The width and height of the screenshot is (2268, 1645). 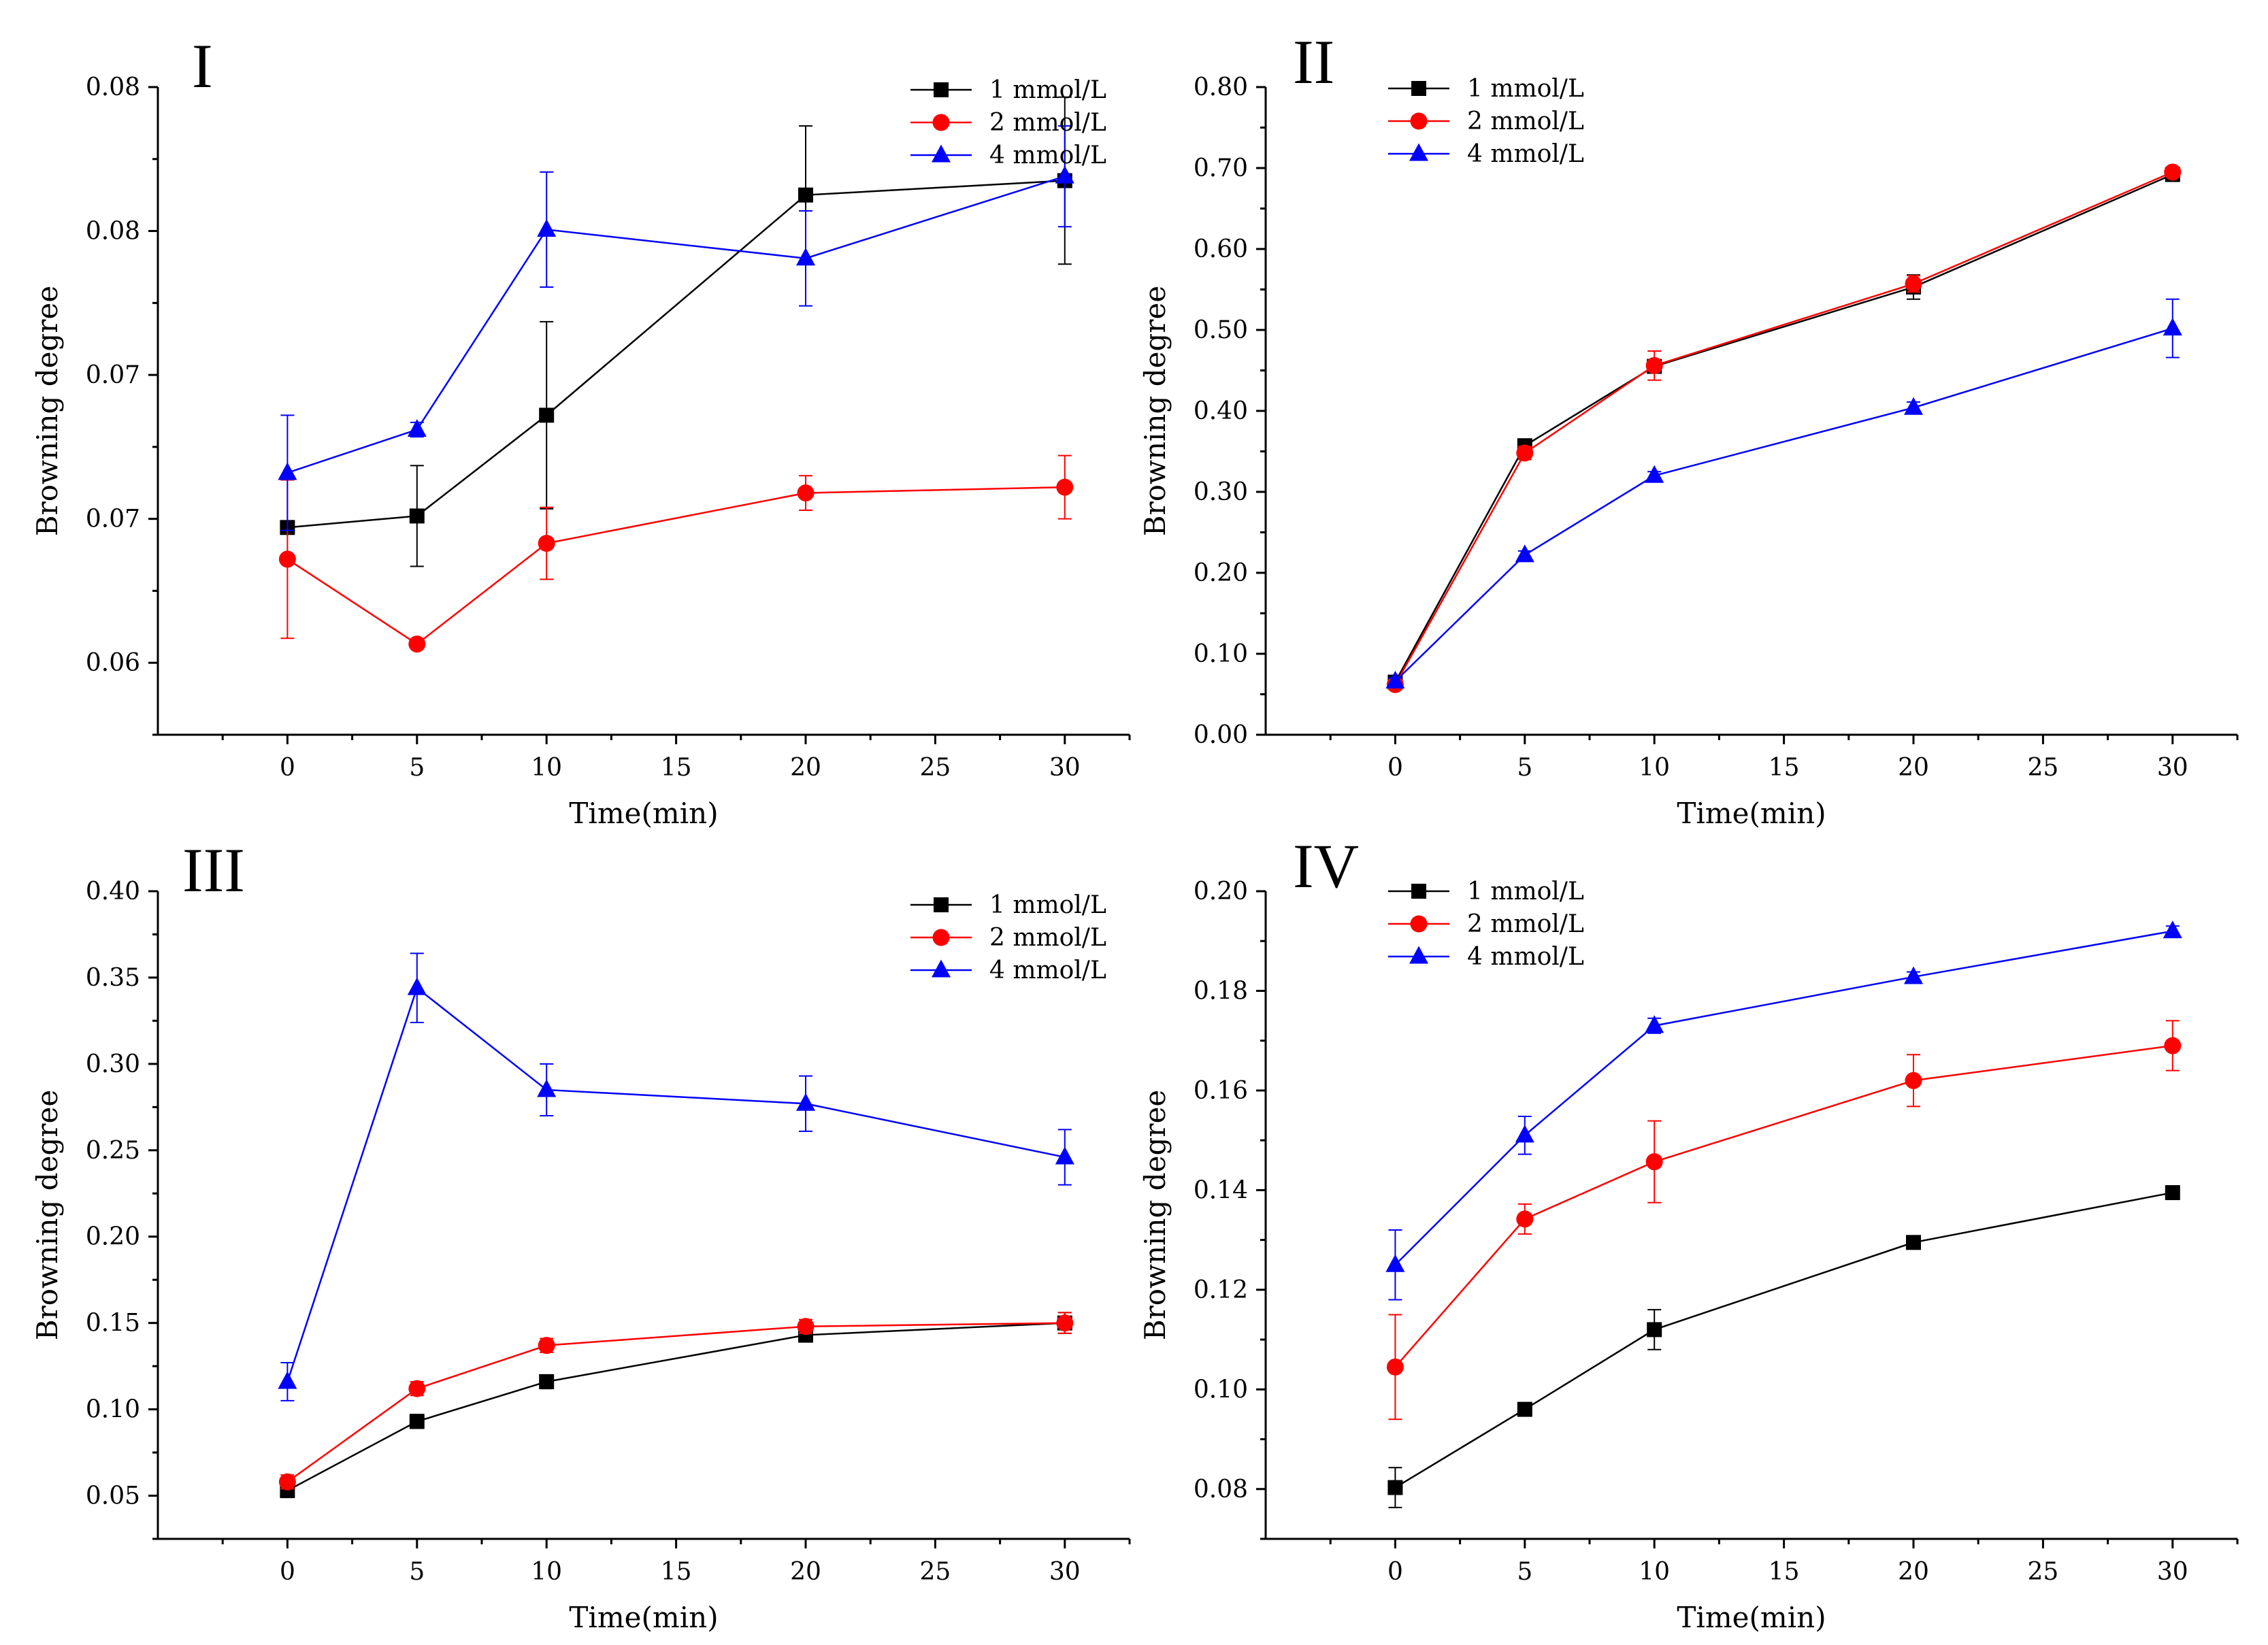 I want to click on y-tick-label: 0.06, so click(x=113, y=663).